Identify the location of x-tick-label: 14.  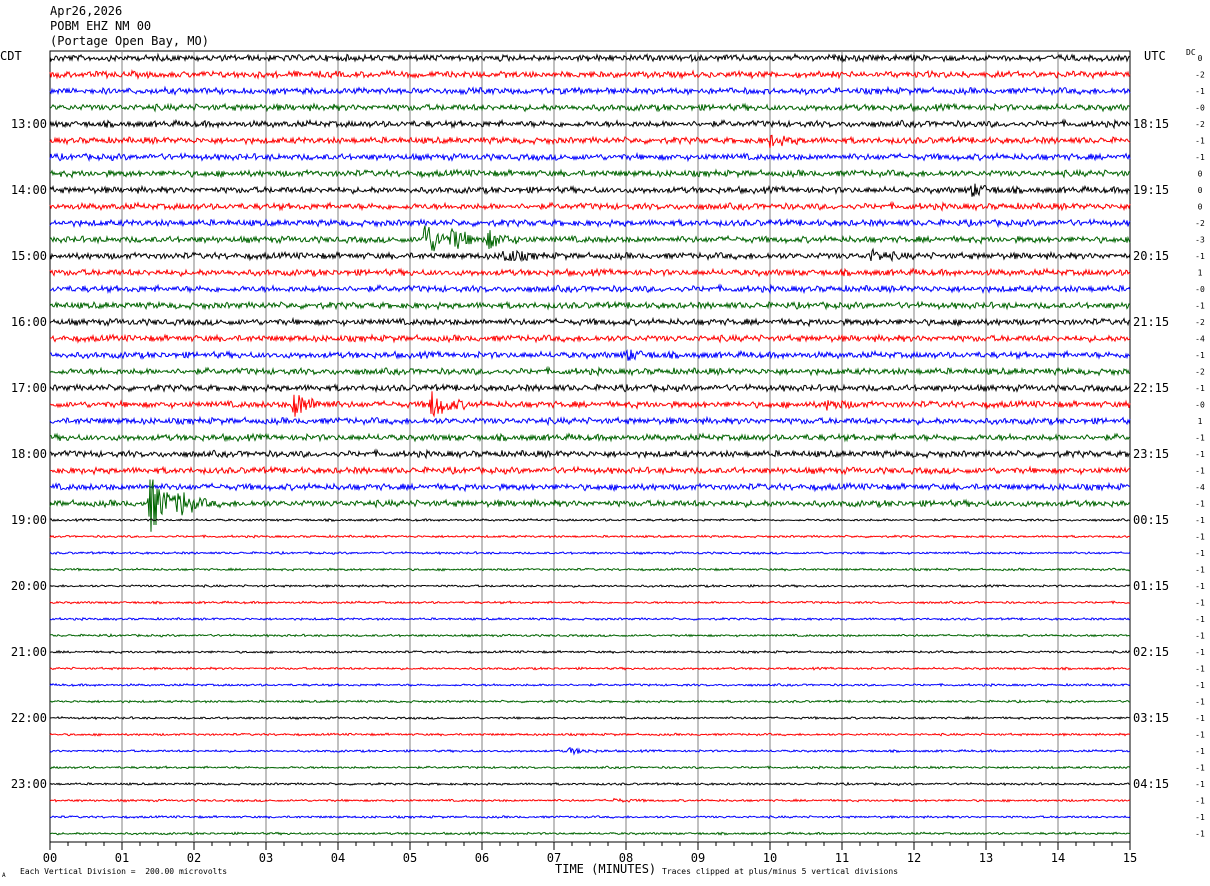
(1058, 858).